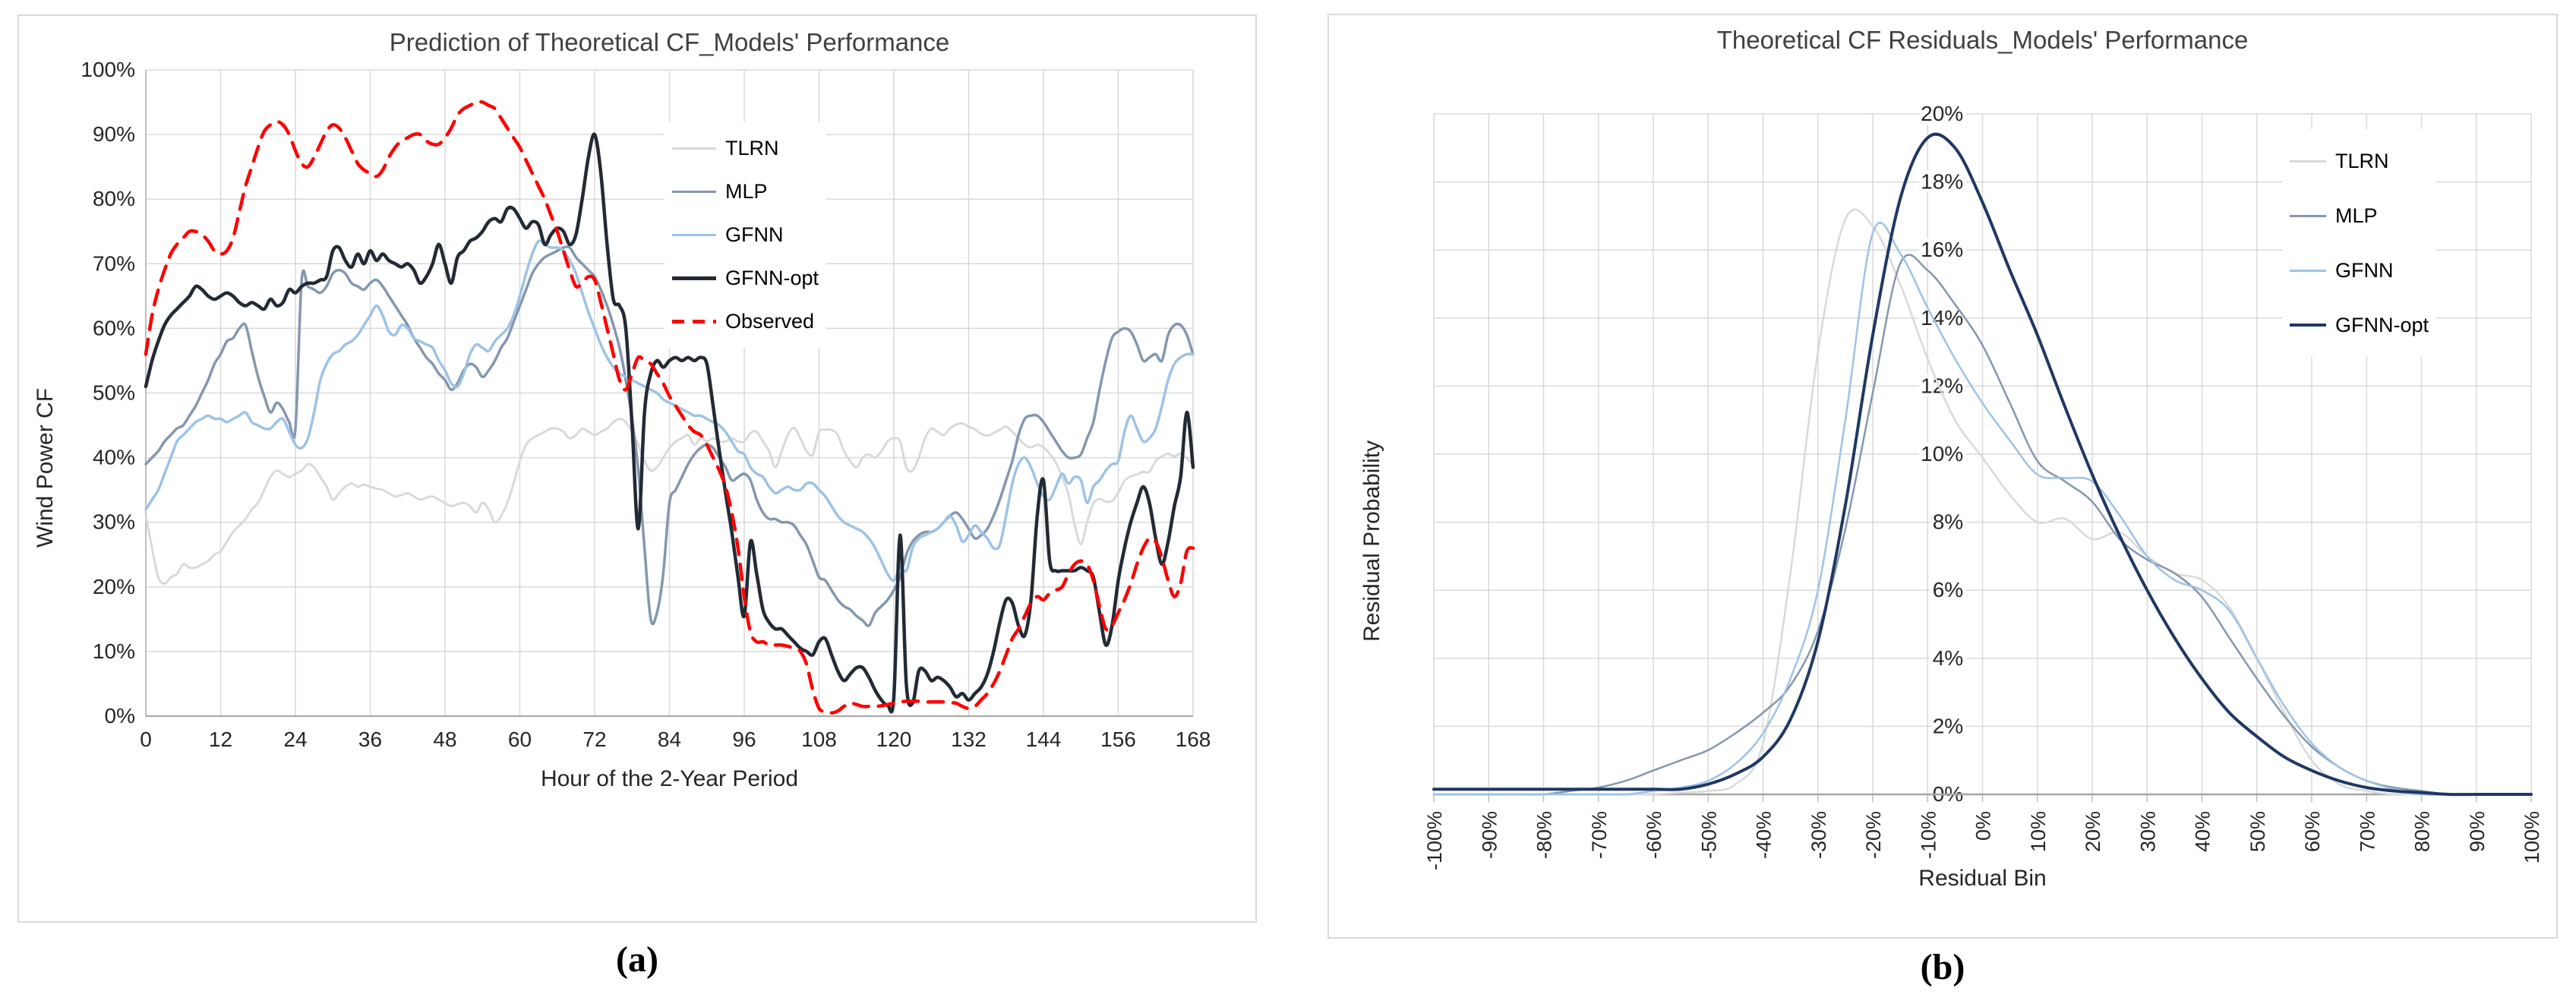 Image resolution: width=2576 pixels, height=1007 pixels. Describe the element at coordinates (2203, 831) in the screenshot. I see `x-tick-label: 40%` at that location.